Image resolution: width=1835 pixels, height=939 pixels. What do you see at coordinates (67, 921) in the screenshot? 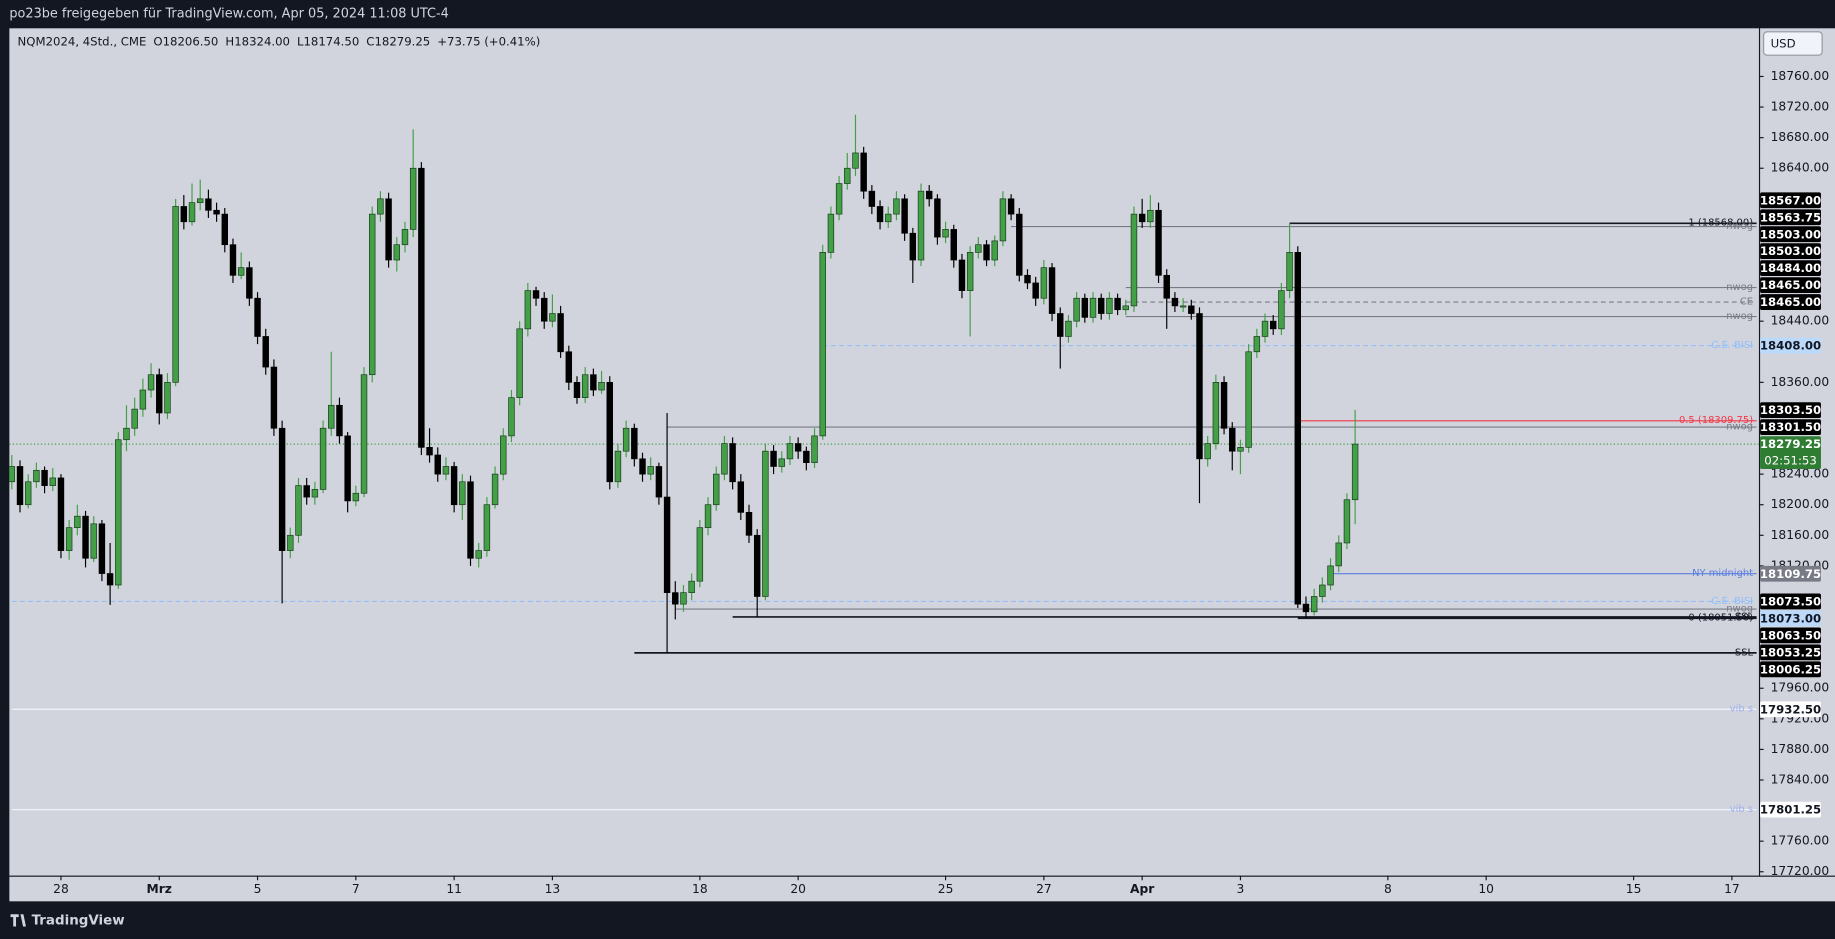
I see `brand: TradingView` at bounding box center [67, 921].